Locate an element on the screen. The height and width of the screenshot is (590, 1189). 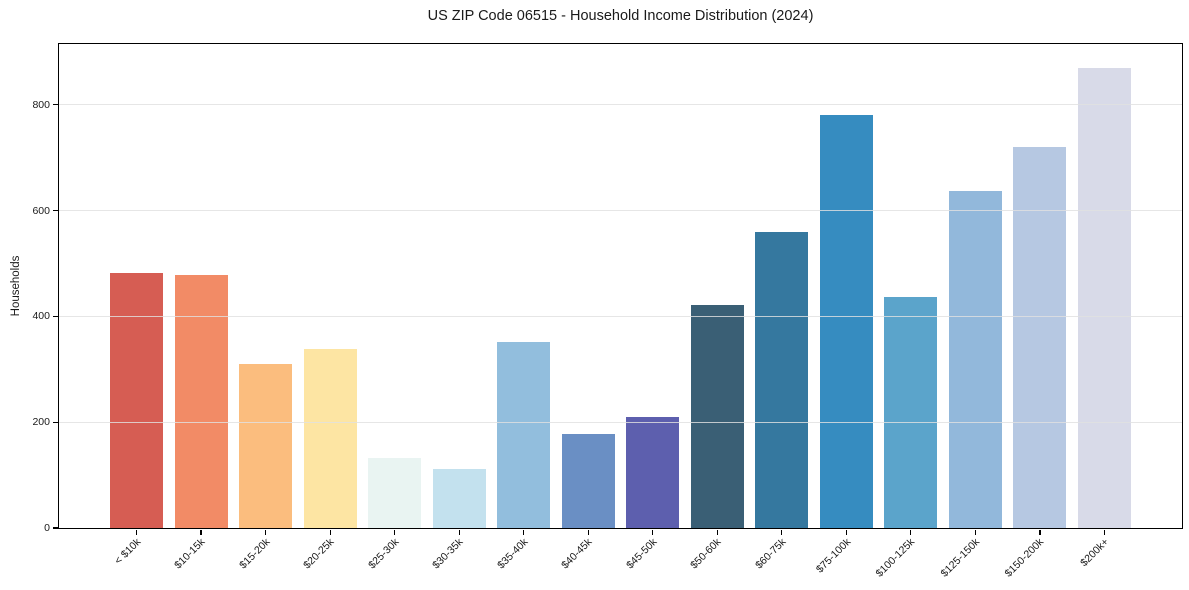
y-tick-label: 400 is located at coordinates (41, 316).